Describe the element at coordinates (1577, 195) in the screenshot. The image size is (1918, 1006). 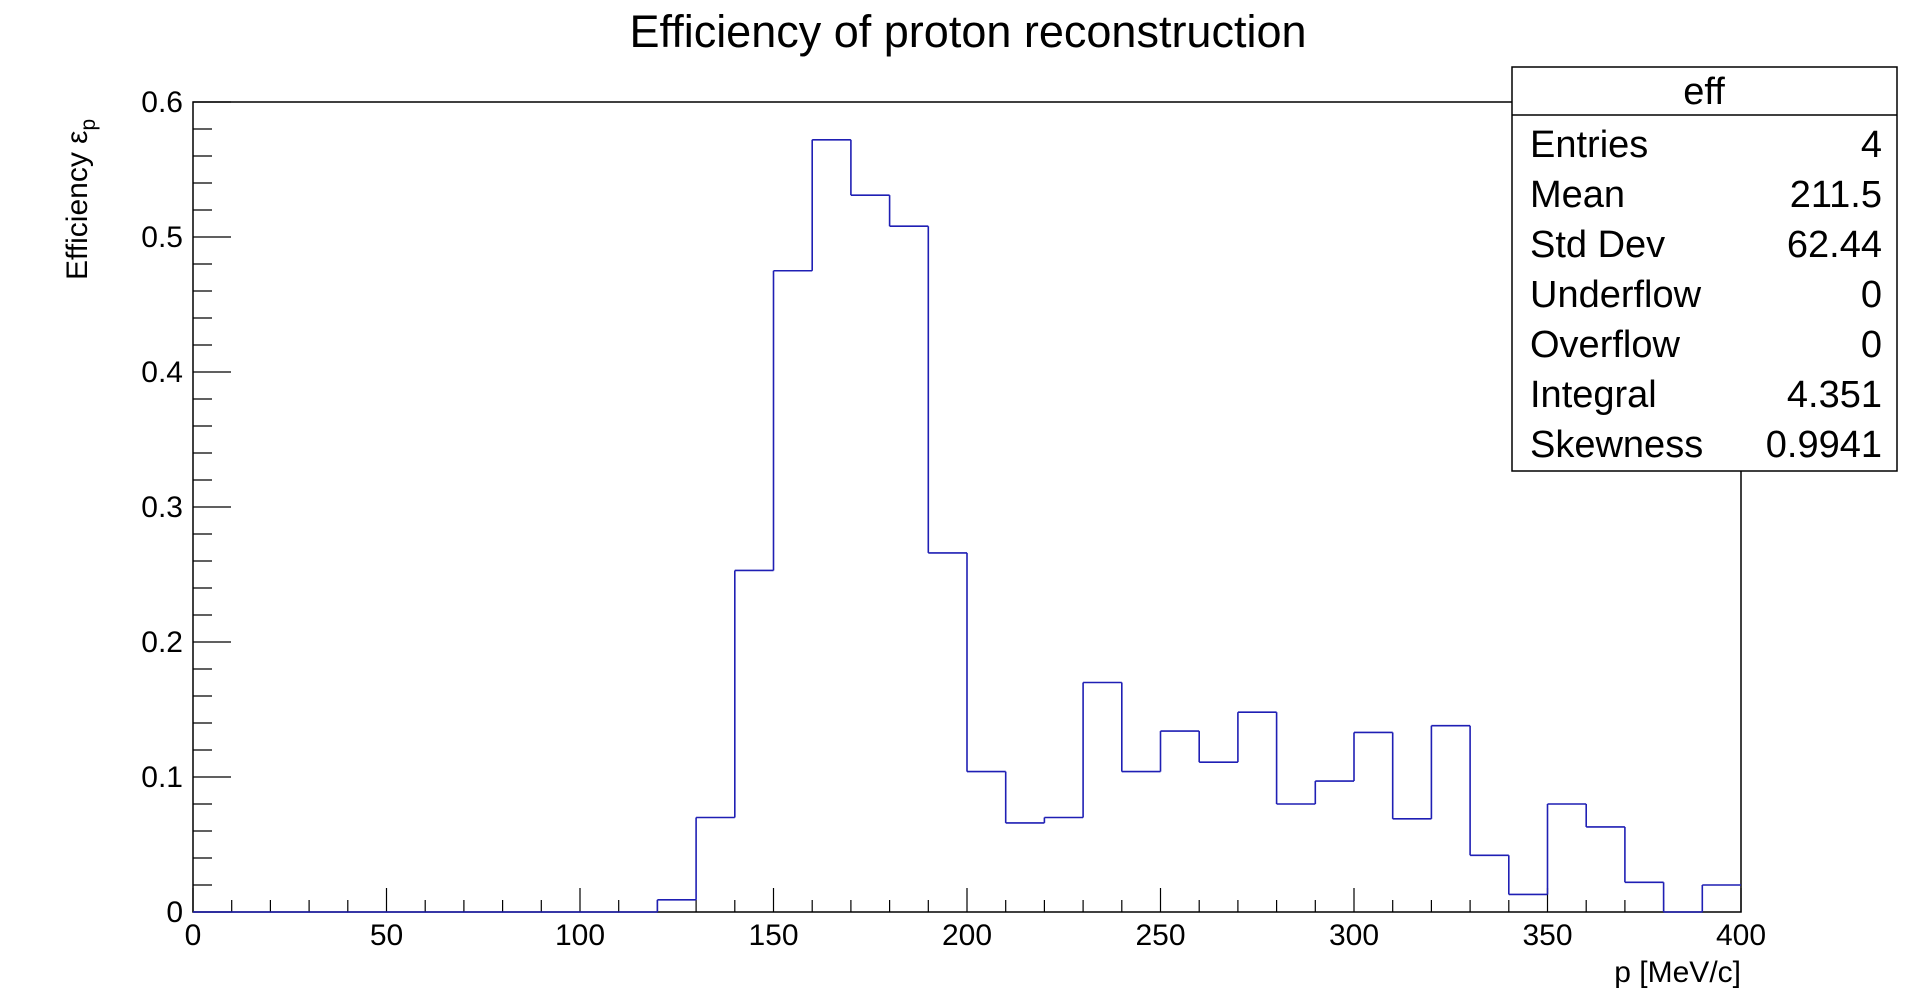
I see `stats-row-label: Mean` at that location.